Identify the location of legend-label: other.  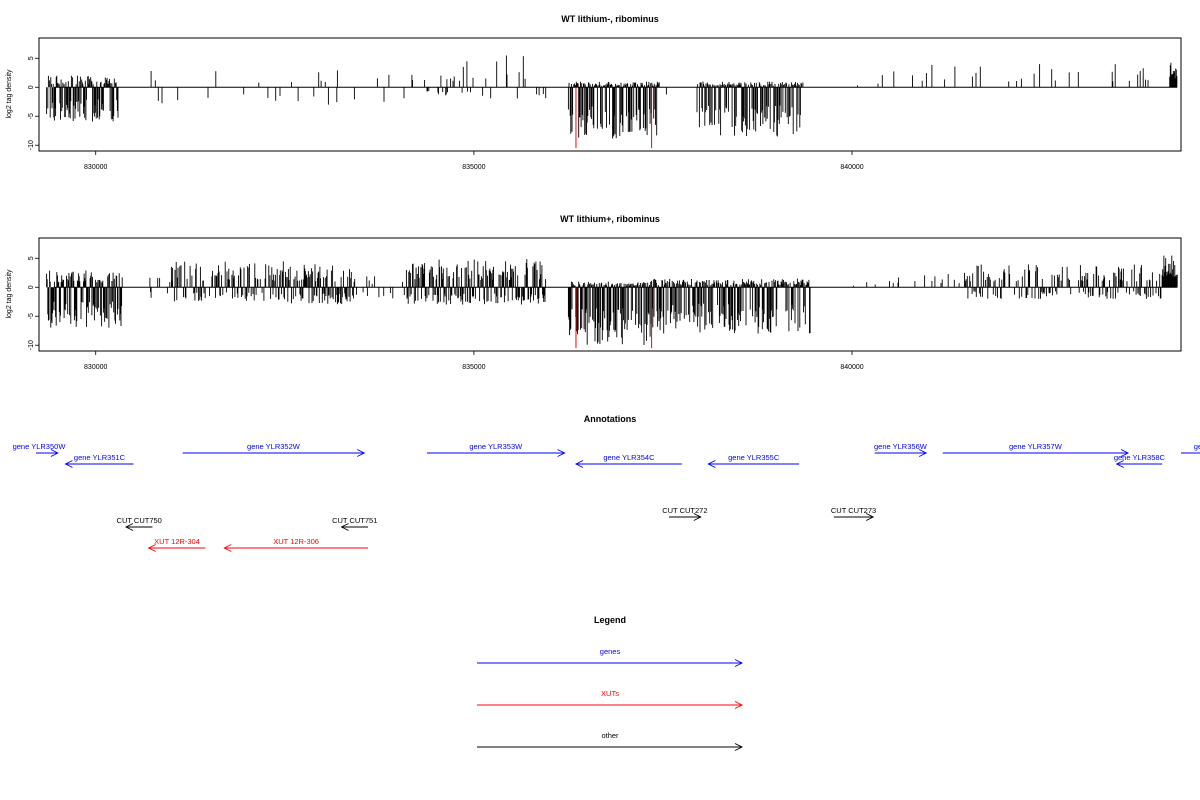
(610, 735).